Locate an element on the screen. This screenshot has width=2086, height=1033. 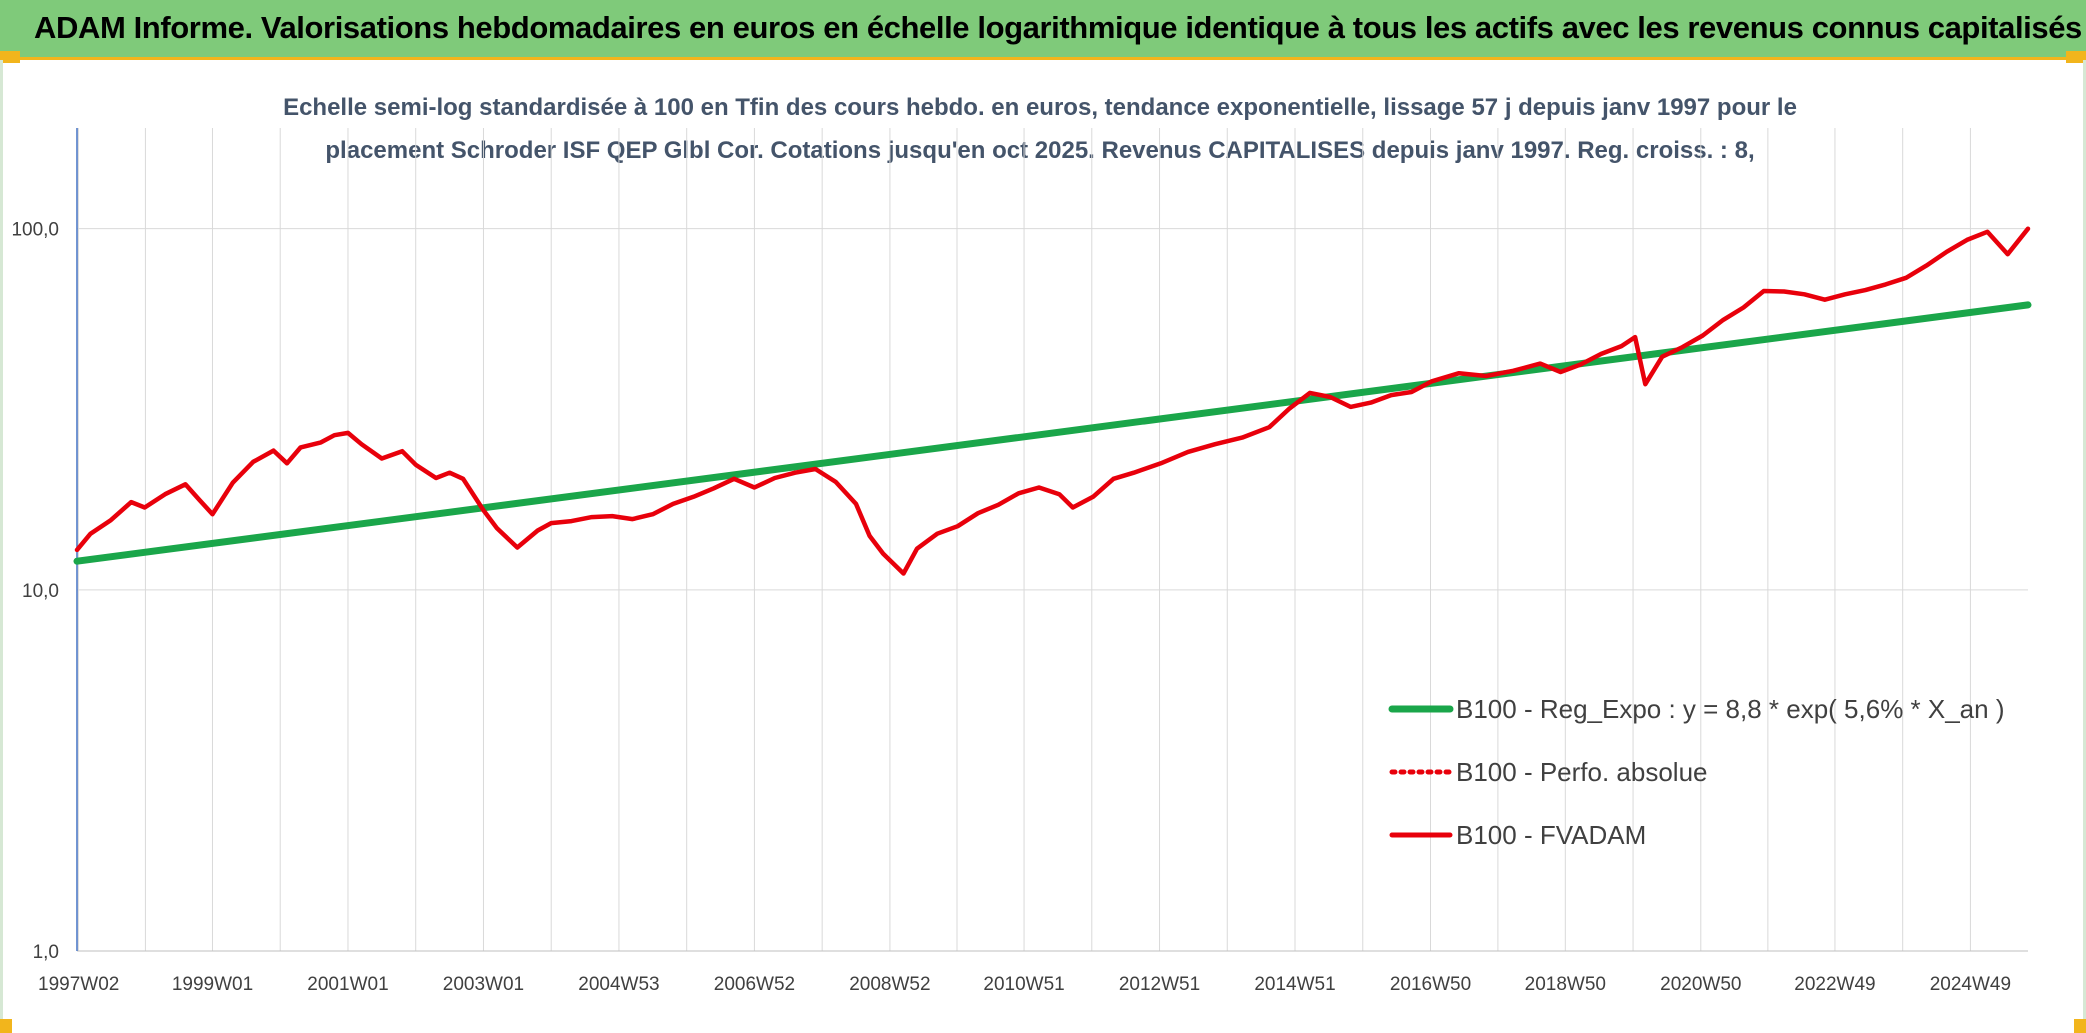
corner-mark-bottom-right is located at coordinates (2080, 1026).